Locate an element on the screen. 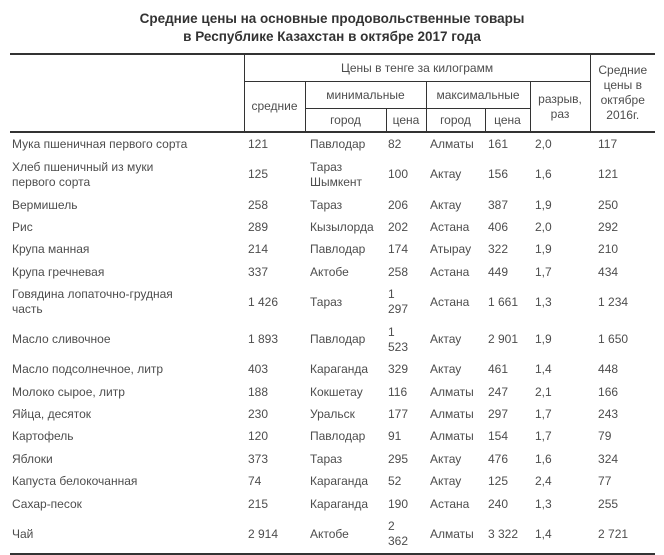 The width and height of the screenshot is (664, 555). product-name-cell: Масло сливочное is located at coordinates (61, 339).